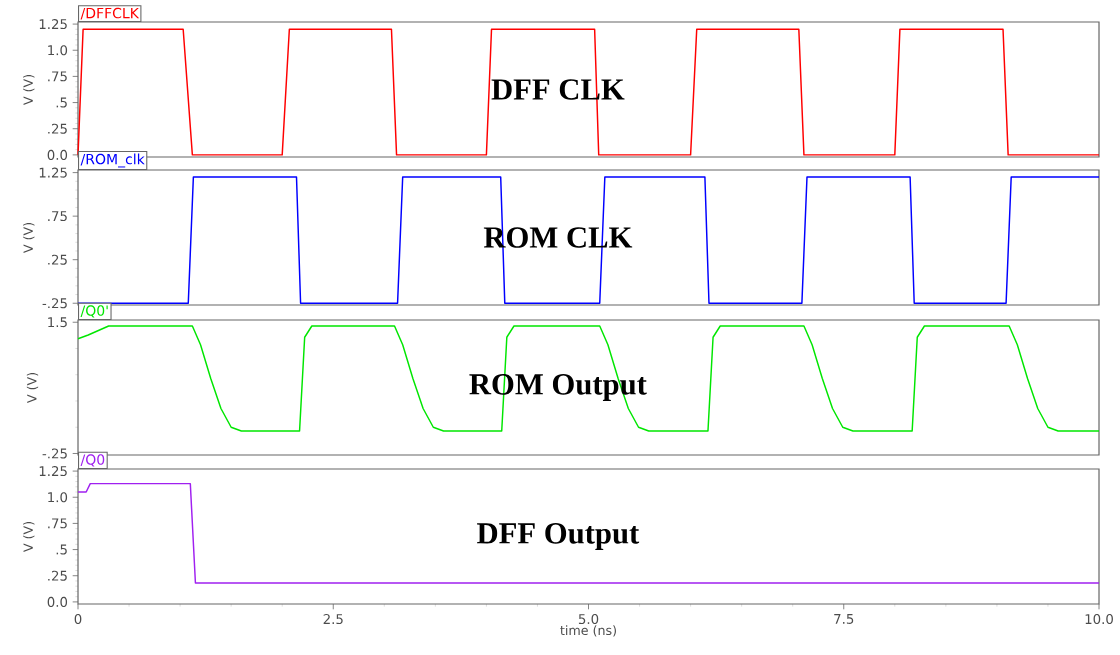 The image size is (1120, 655). I want to click on line-series, so click(588, 378).